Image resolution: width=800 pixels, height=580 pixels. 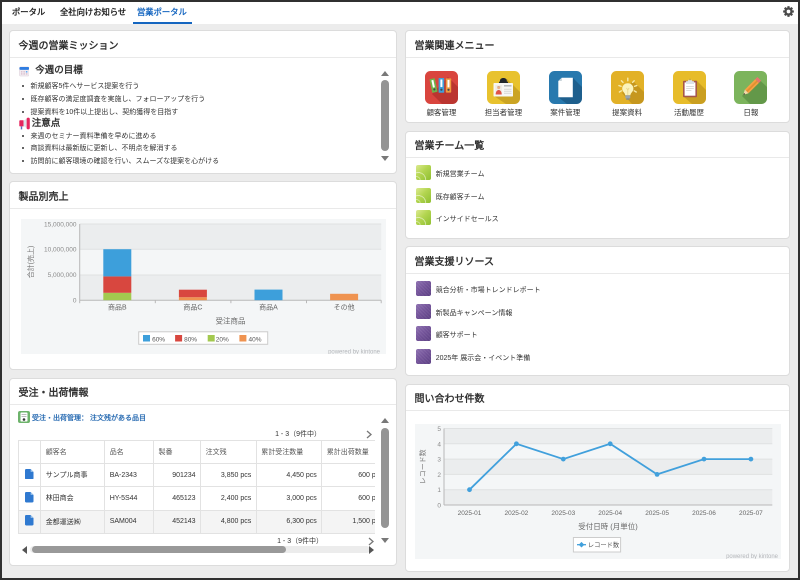 What do you see at coordinates (190, 339) in the screenshot?
I see `svg-text: 80%` at bounding box center [190, 339].